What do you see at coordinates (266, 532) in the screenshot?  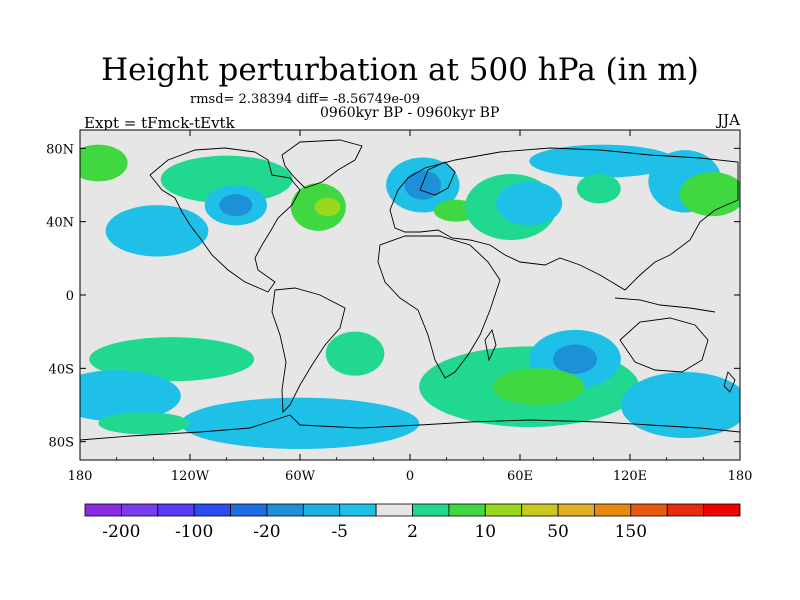 I see `colorbar-label: -20` at bounding box center [266, 532].